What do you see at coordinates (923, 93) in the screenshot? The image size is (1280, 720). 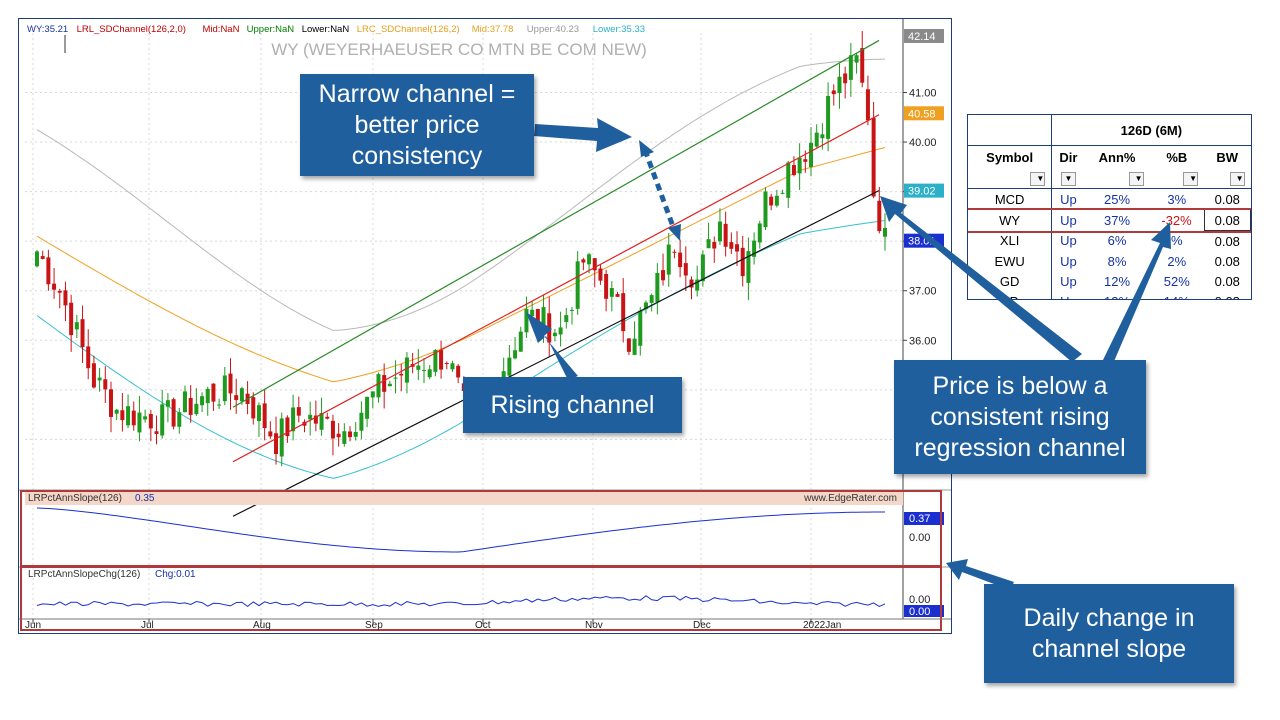 I see `y-tick-label: 41.00` at bounding box center [923, 93].